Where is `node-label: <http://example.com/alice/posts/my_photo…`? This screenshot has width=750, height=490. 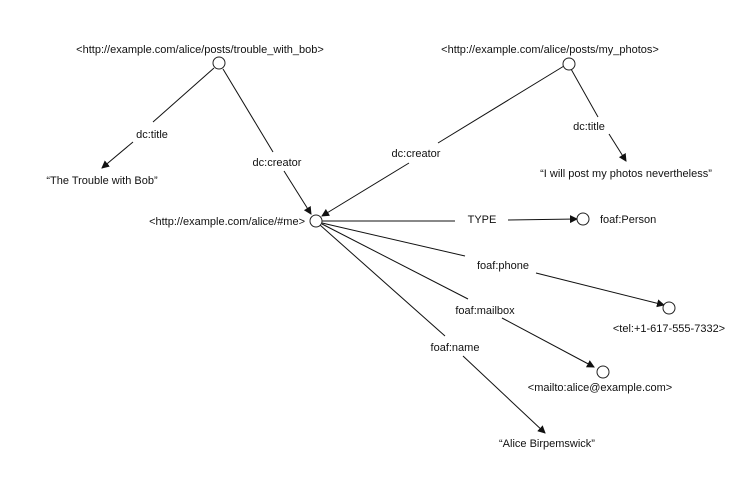 node-label: <http://example.com/alice/posts/my_photo… is located at coordinates (550, 50).